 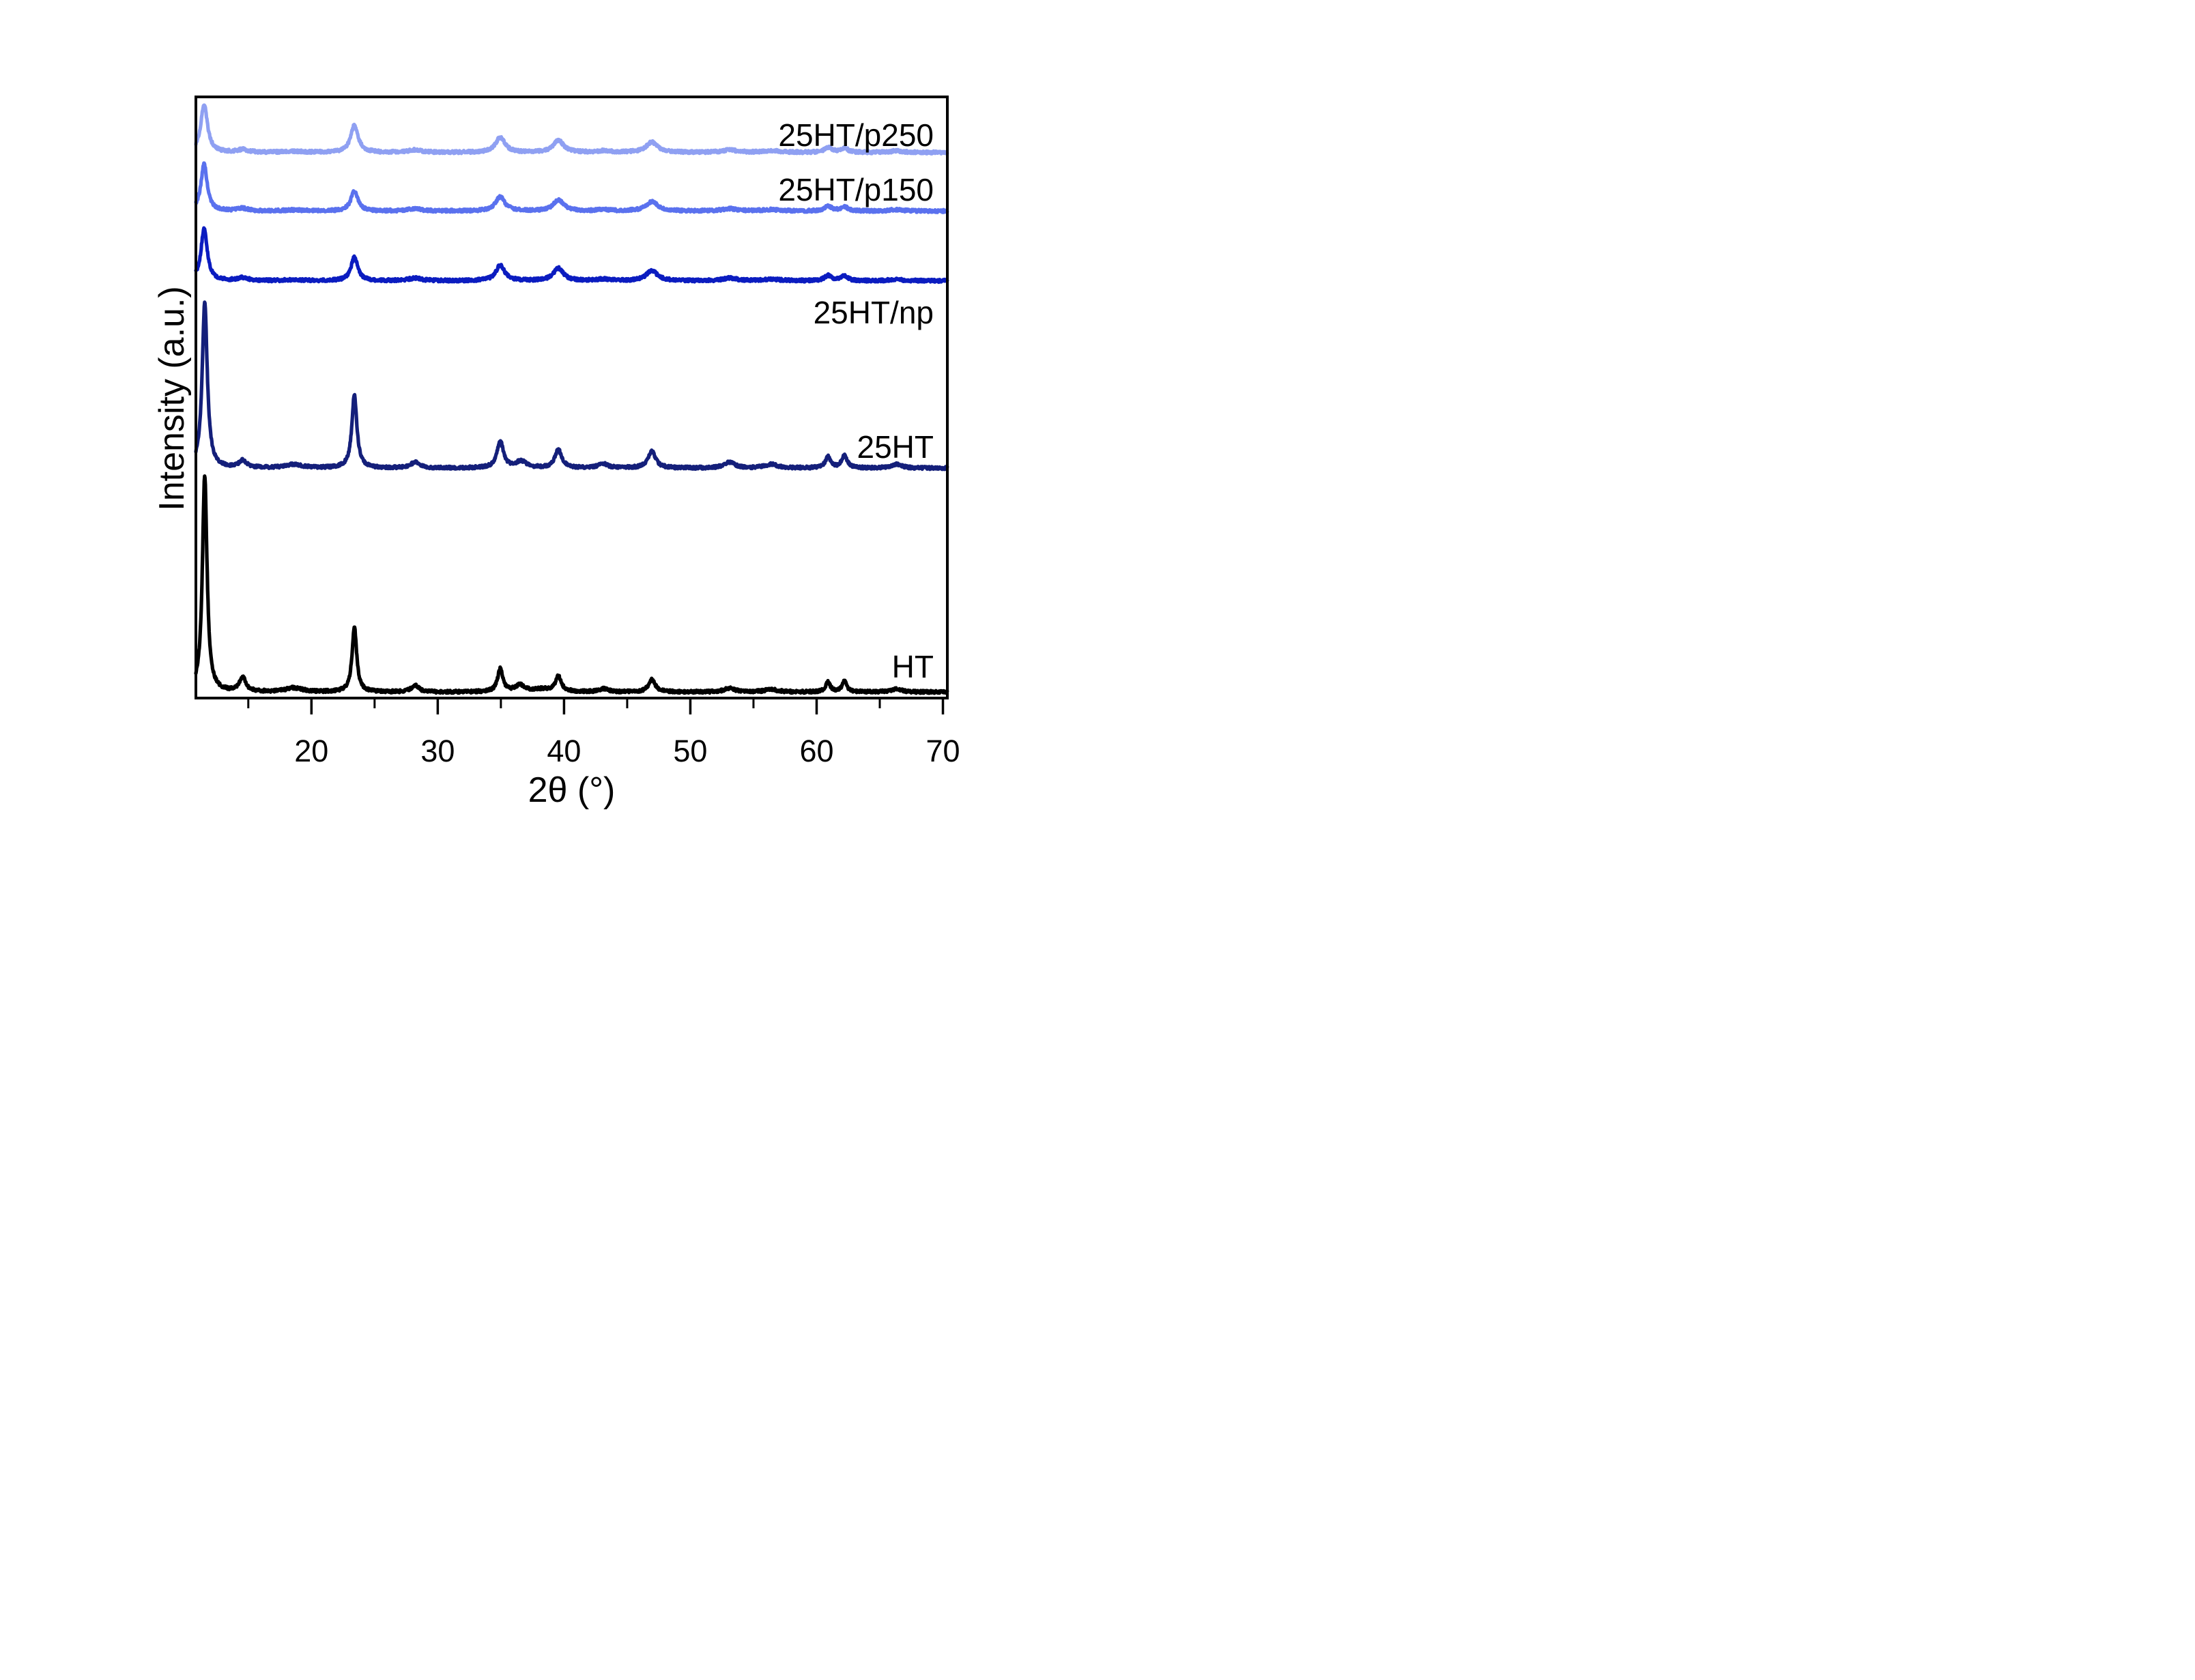 I want to click on plot-area: 20 30 40 50 60 70, so click(x=577, y=432).